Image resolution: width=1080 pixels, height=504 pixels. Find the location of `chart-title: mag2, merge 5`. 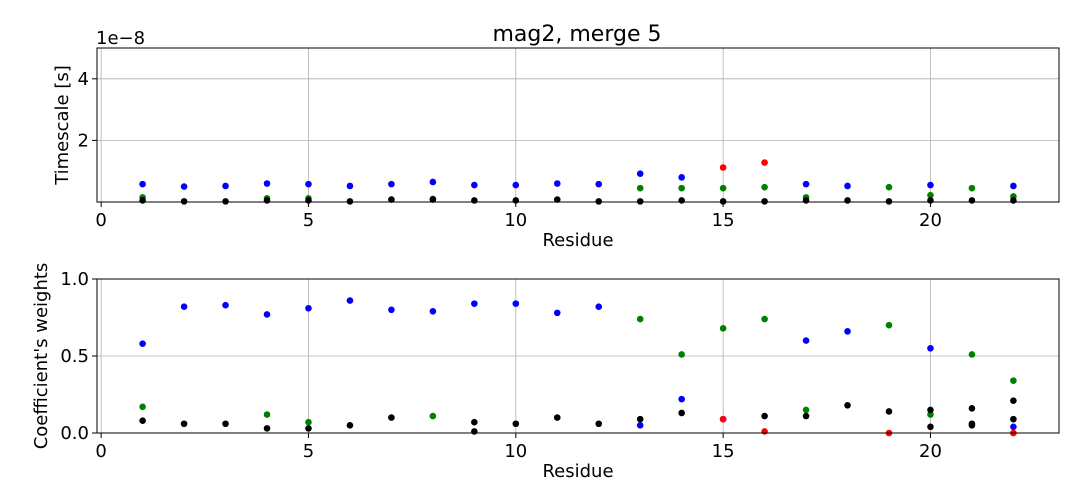

chart-title: mag2, merge 5 is located at coordinates (577, 34).